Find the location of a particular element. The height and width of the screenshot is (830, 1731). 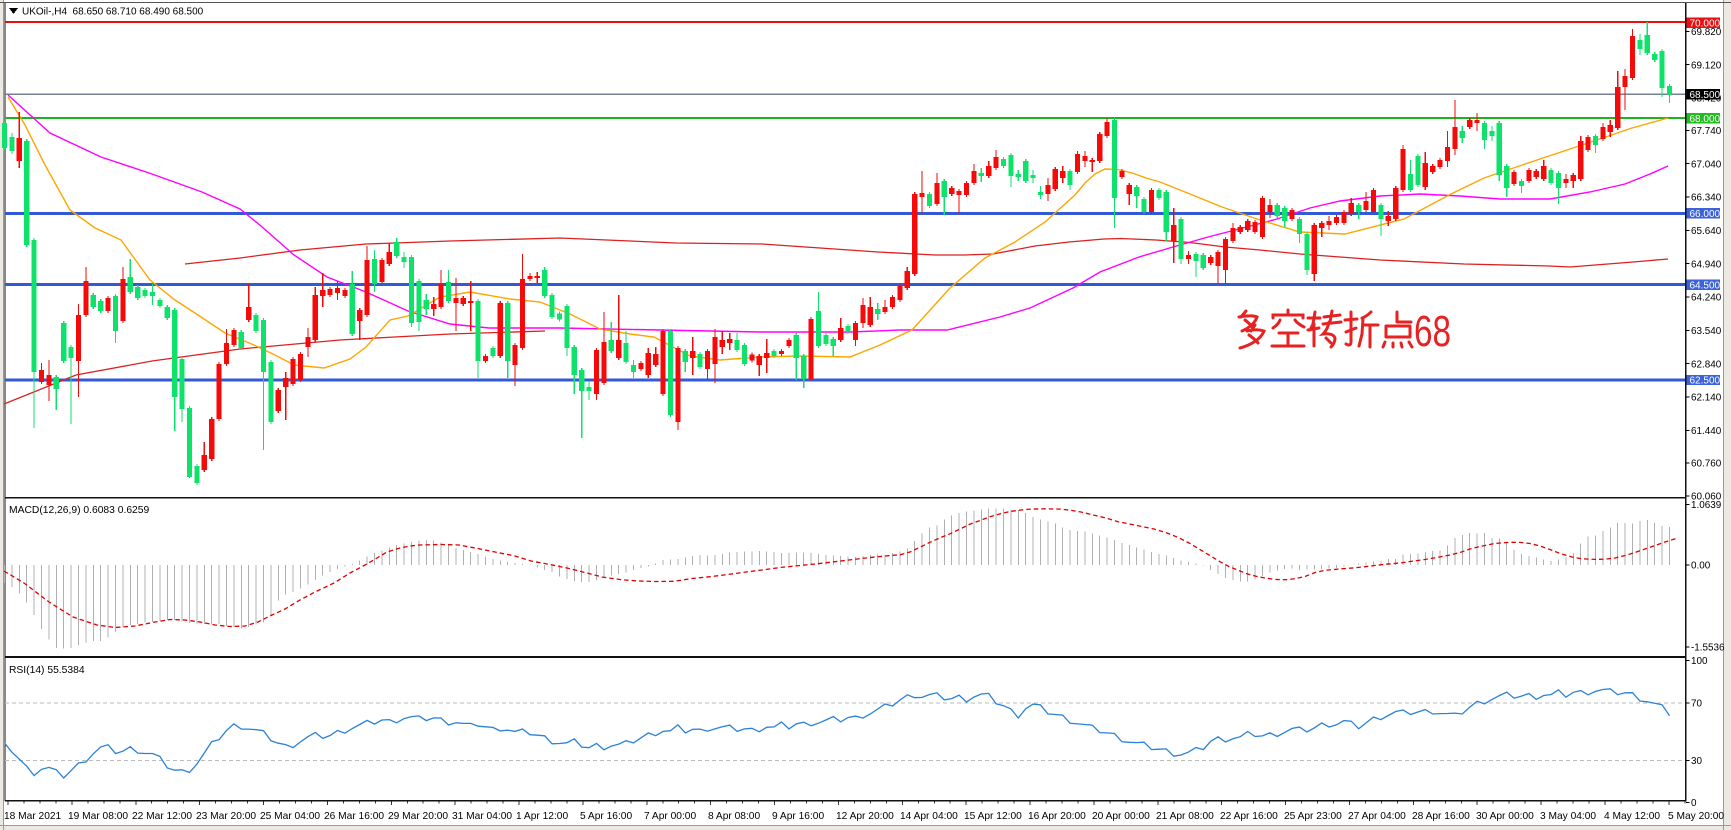

svg-text: 22 Apr 16:00 is located at coordinates (1249, 816).